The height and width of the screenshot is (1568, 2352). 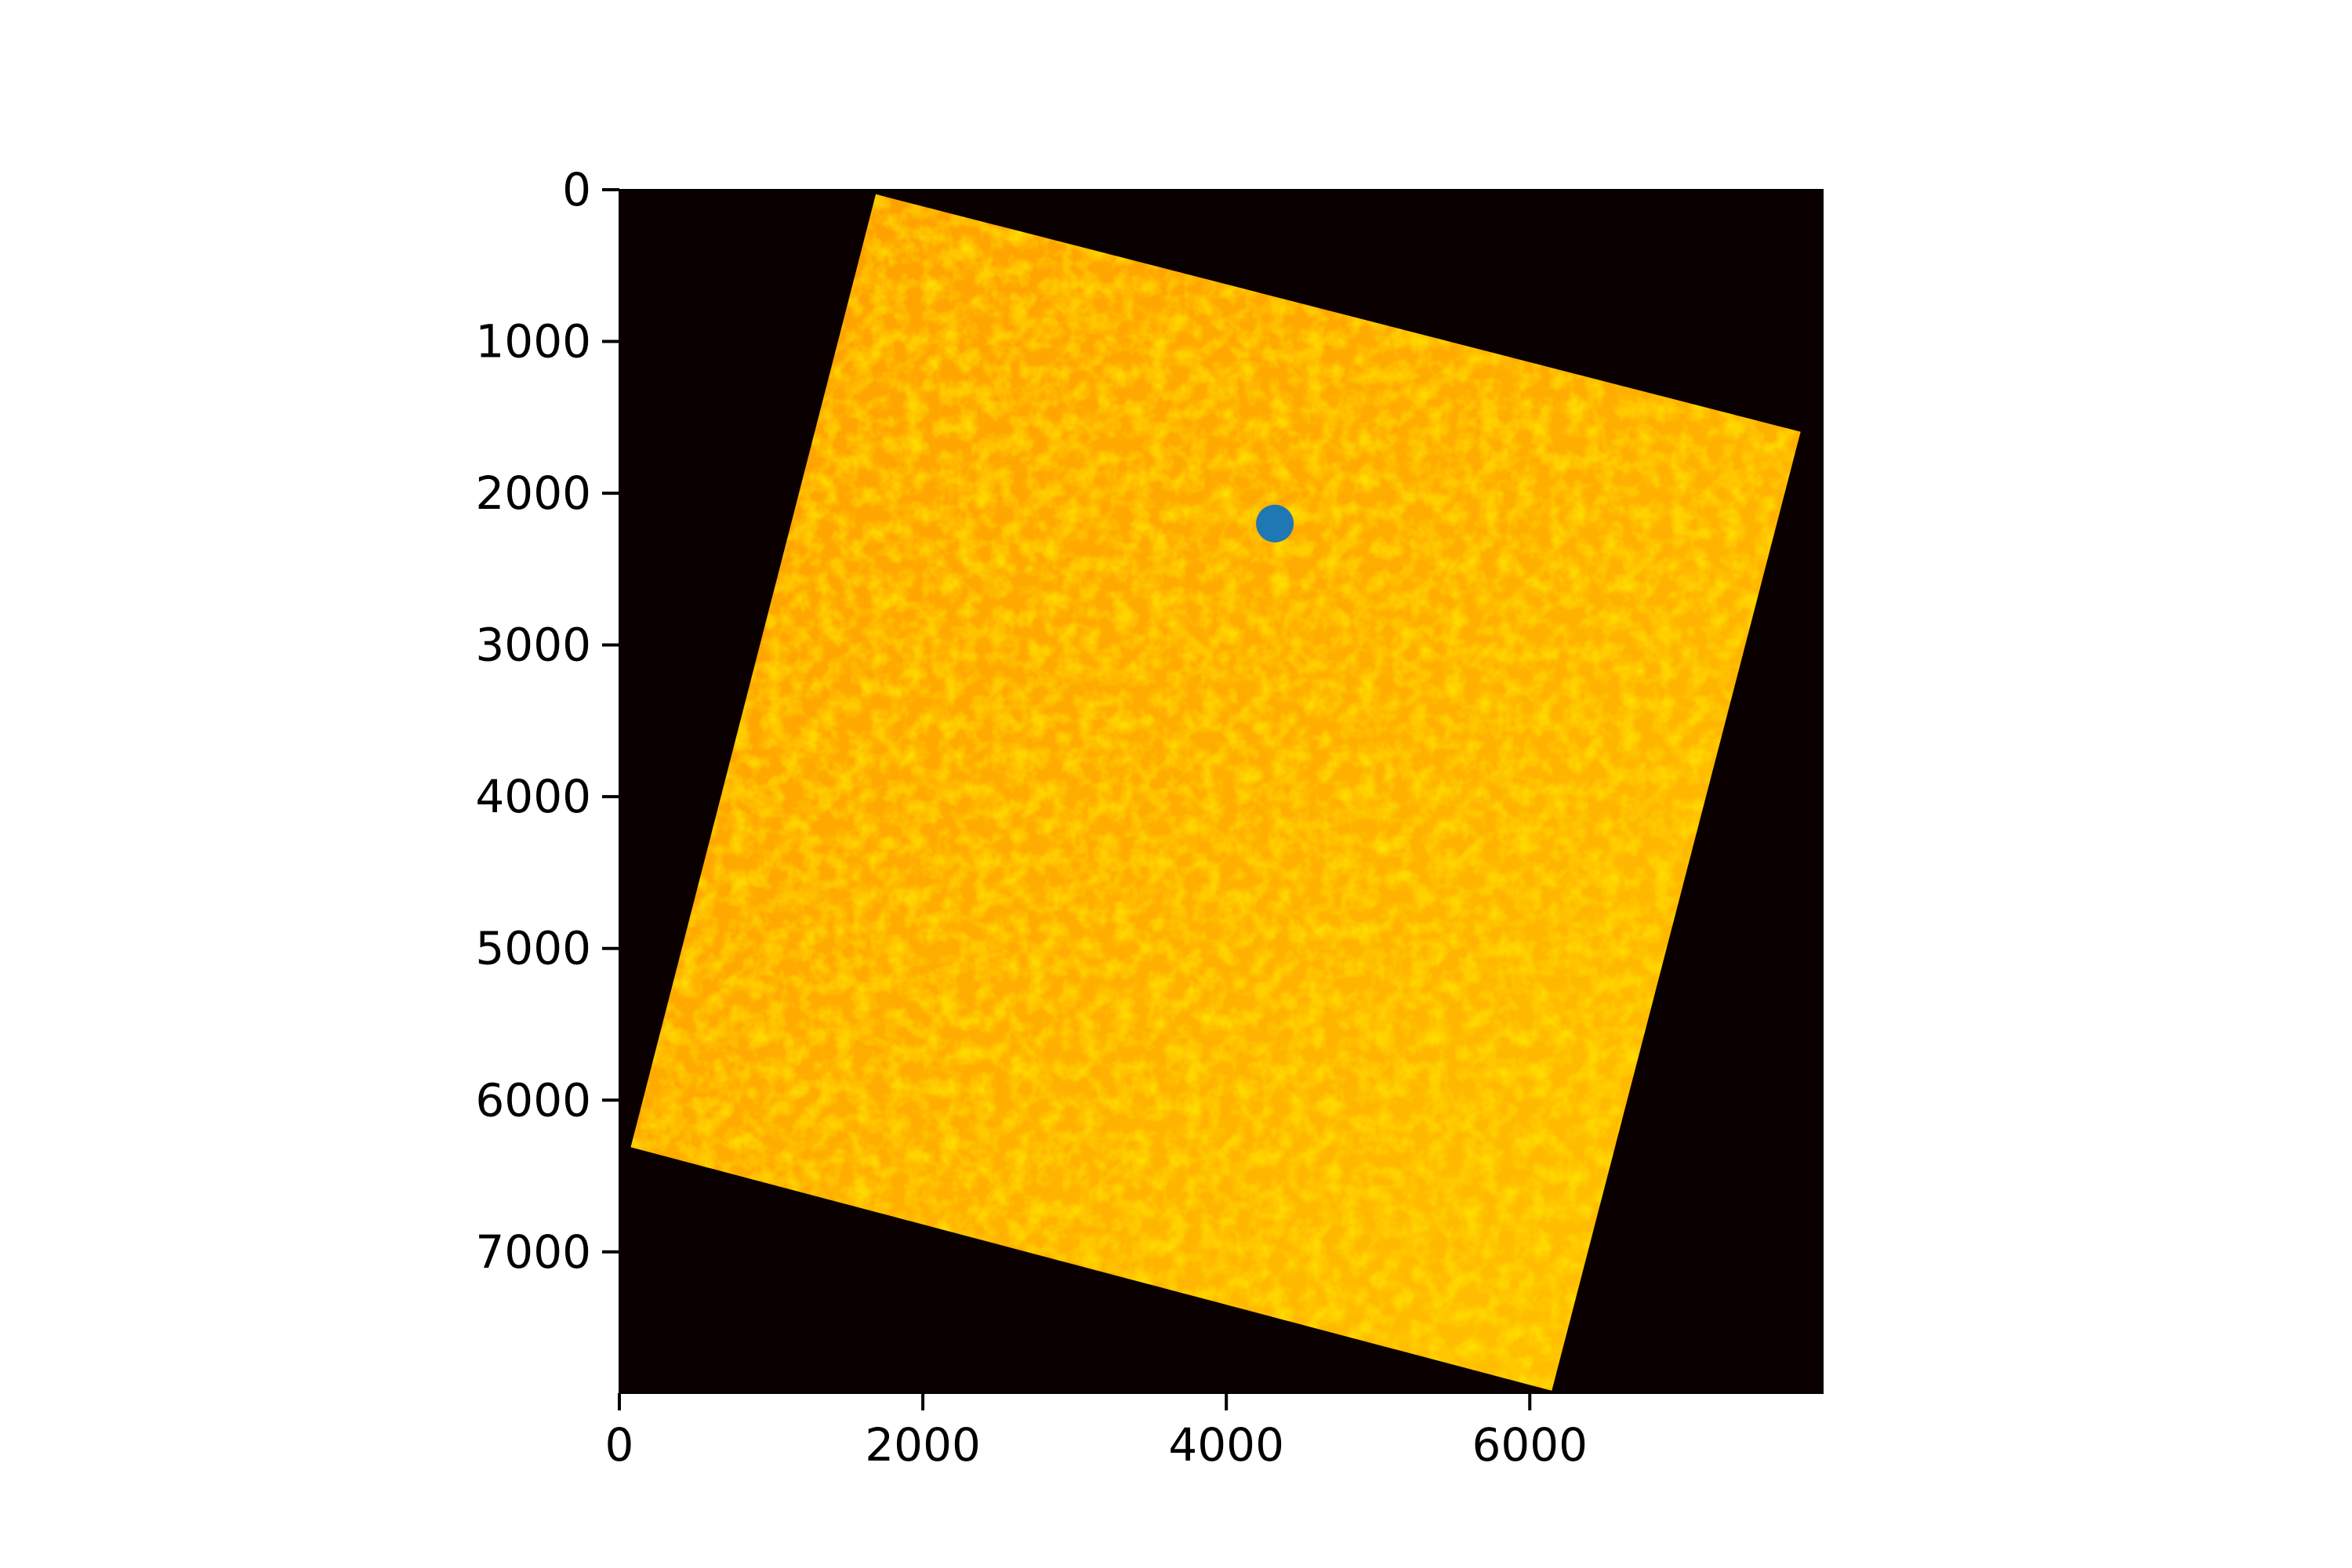 What do you see at coordinates (923, 1445) in the screenshot?
I see `x-tick-label: 2000` at bounding box center [923, 1445].